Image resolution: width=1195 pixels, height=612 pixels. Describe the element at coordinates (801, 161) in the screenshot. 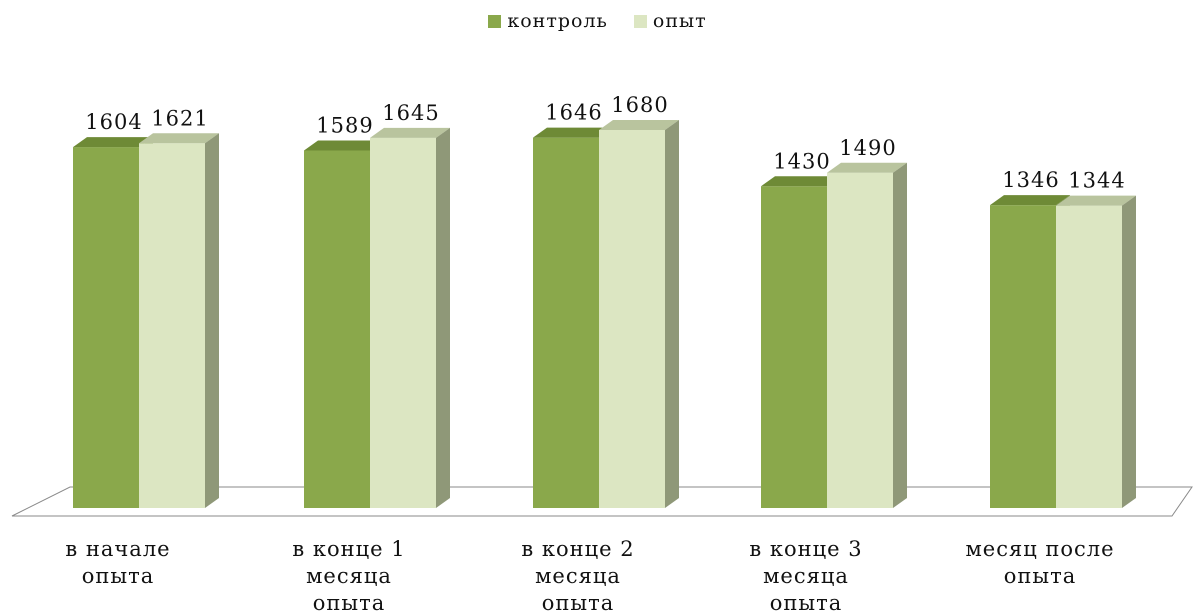

I see `value-label-control-4: 1430` at that location.